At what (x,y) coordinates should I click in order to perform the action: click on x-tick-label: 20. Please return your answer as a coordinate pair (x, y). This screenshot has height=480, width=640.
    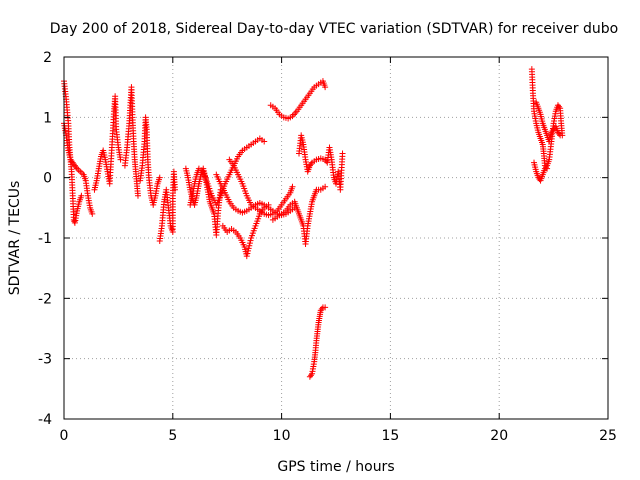
    Looking at the image, I should click on (499, 436).